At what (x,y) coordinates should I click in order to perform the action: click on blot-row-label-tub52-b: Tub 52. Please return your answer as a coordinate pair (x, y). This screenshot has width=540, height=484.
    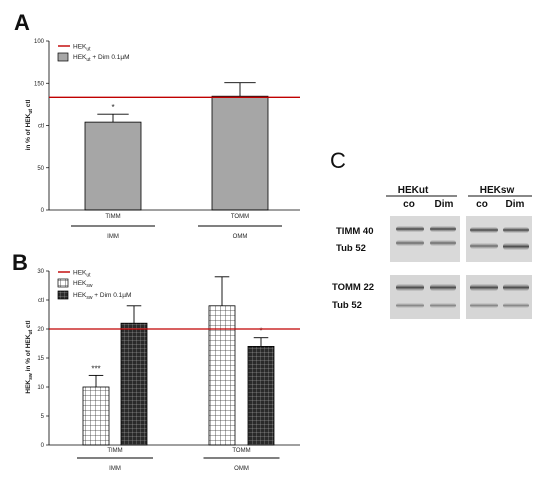
    Looking at the image, I should click on (347, 305).